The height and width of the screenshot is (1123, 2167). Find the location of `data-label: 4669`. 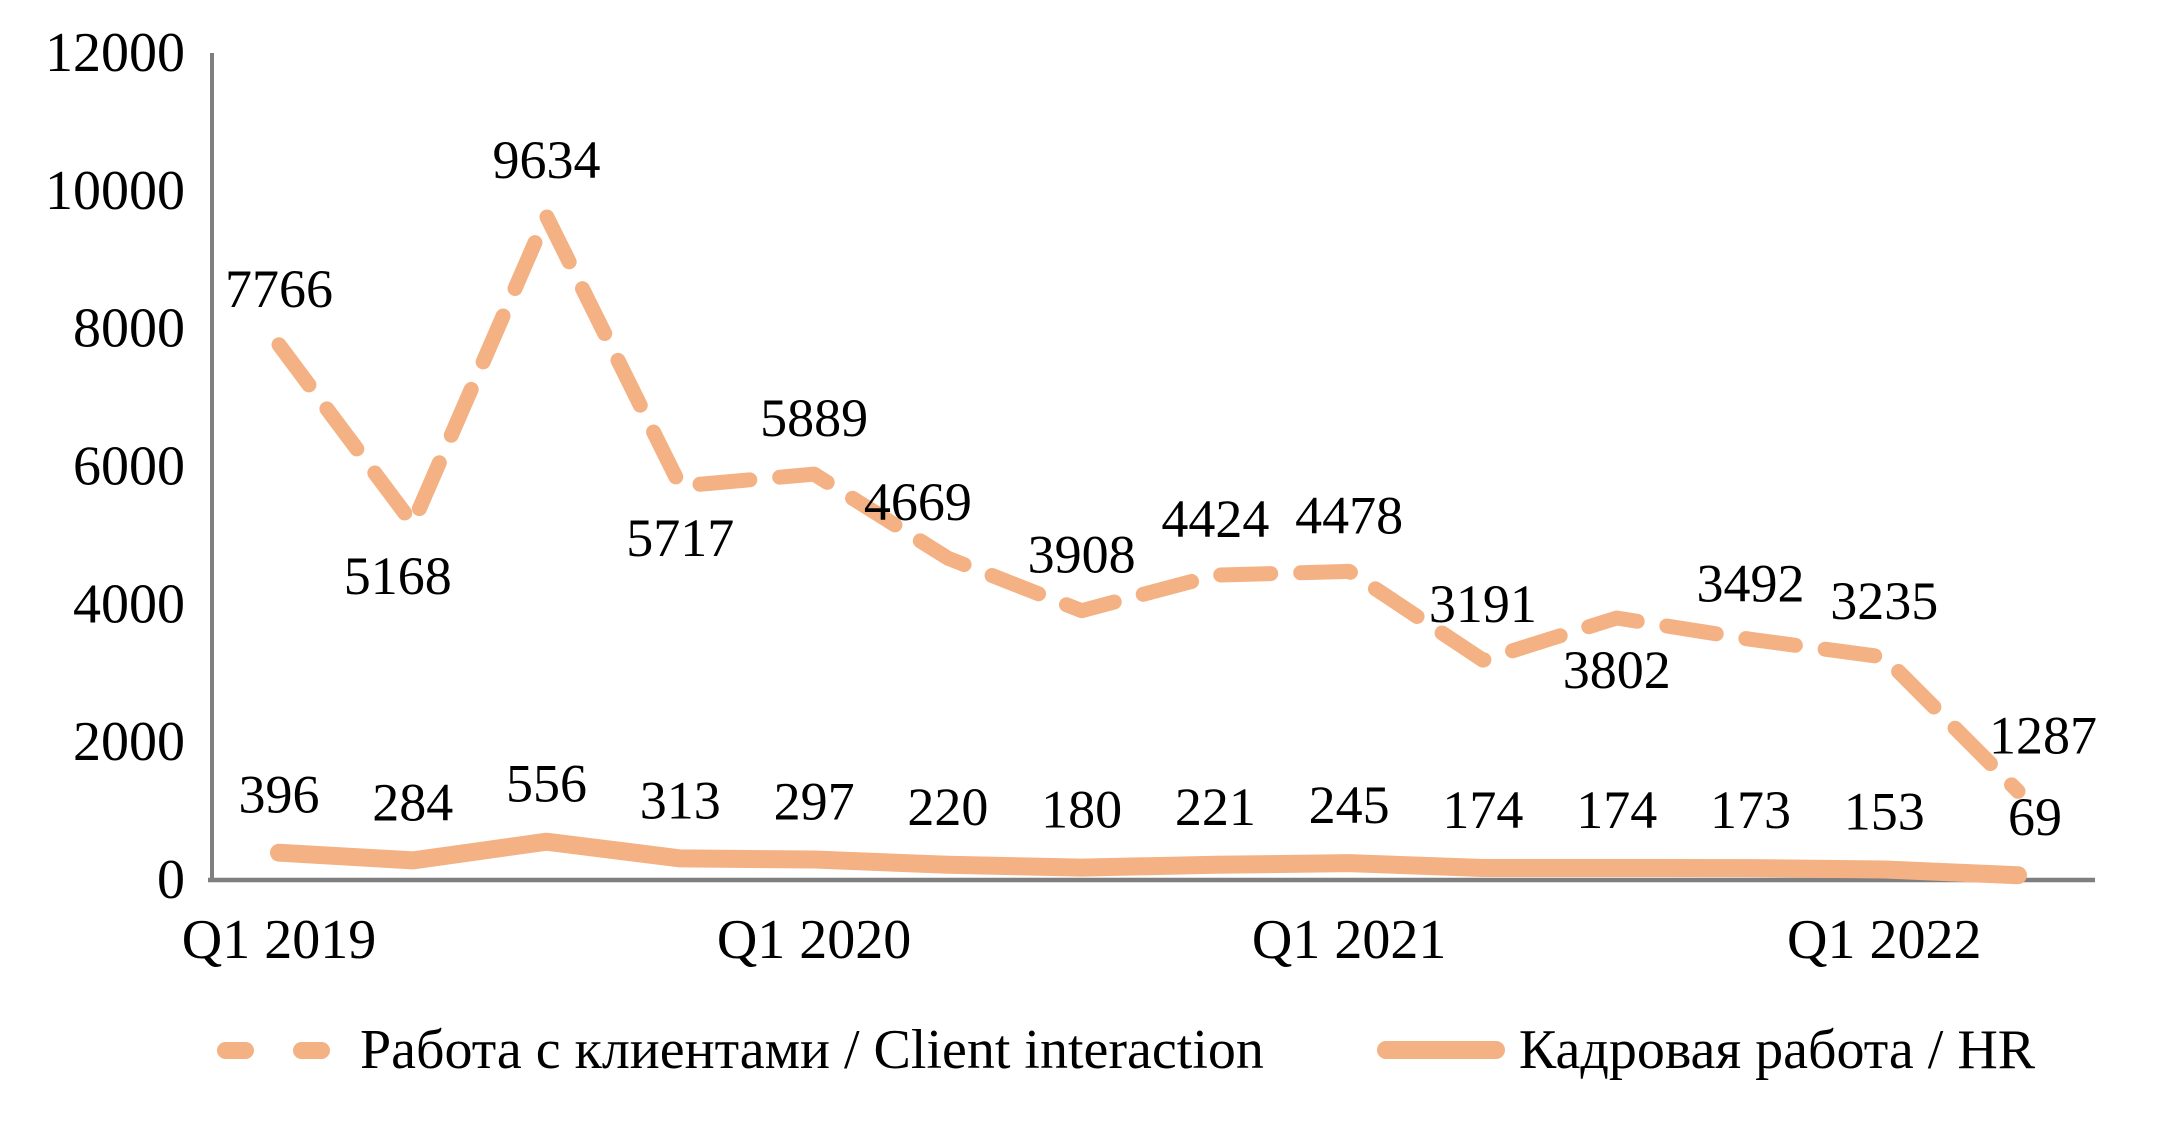

data-label: 4669 is located at coordinates (918, 502).